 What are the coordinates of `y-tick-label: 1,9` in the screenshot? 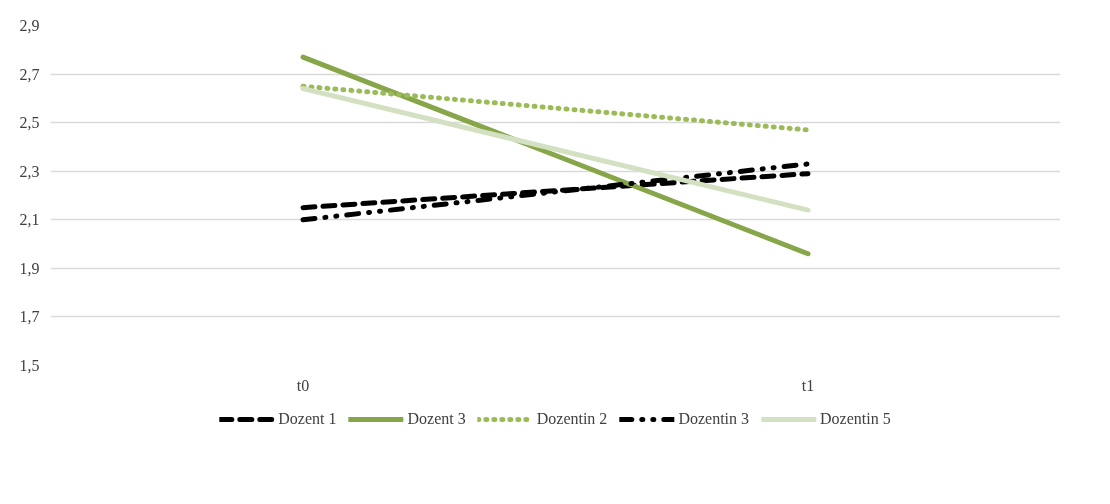 It's located at (29, 268).